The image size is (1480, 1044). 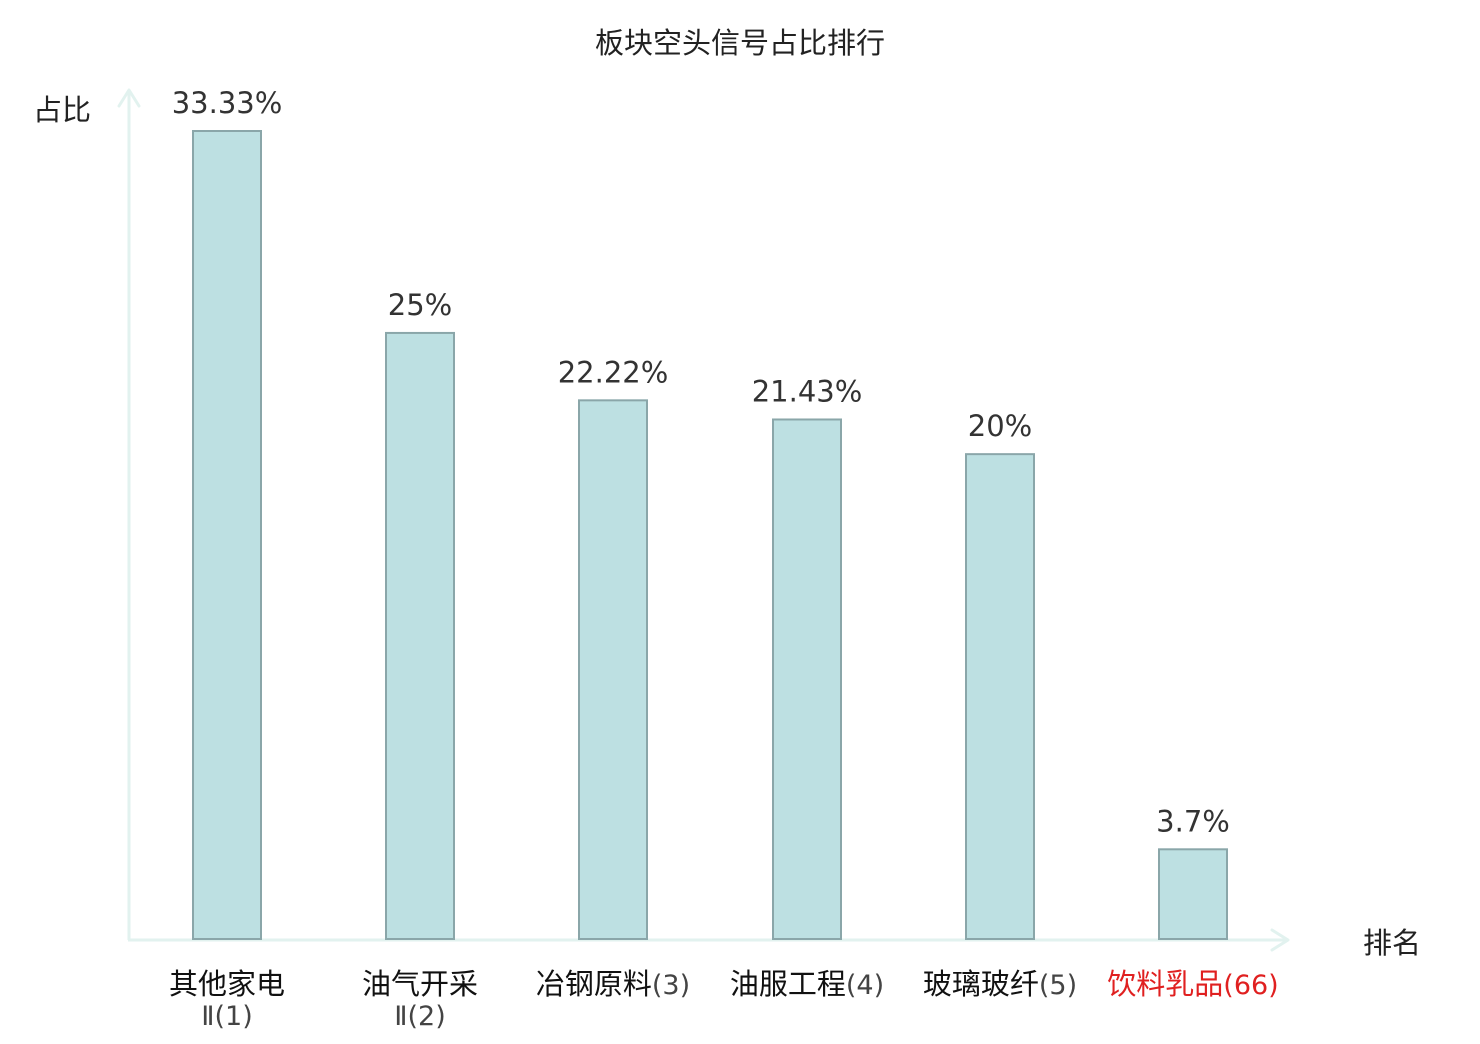 I want to click on category-name: 冶钢原料, so click(x=594, y=984).